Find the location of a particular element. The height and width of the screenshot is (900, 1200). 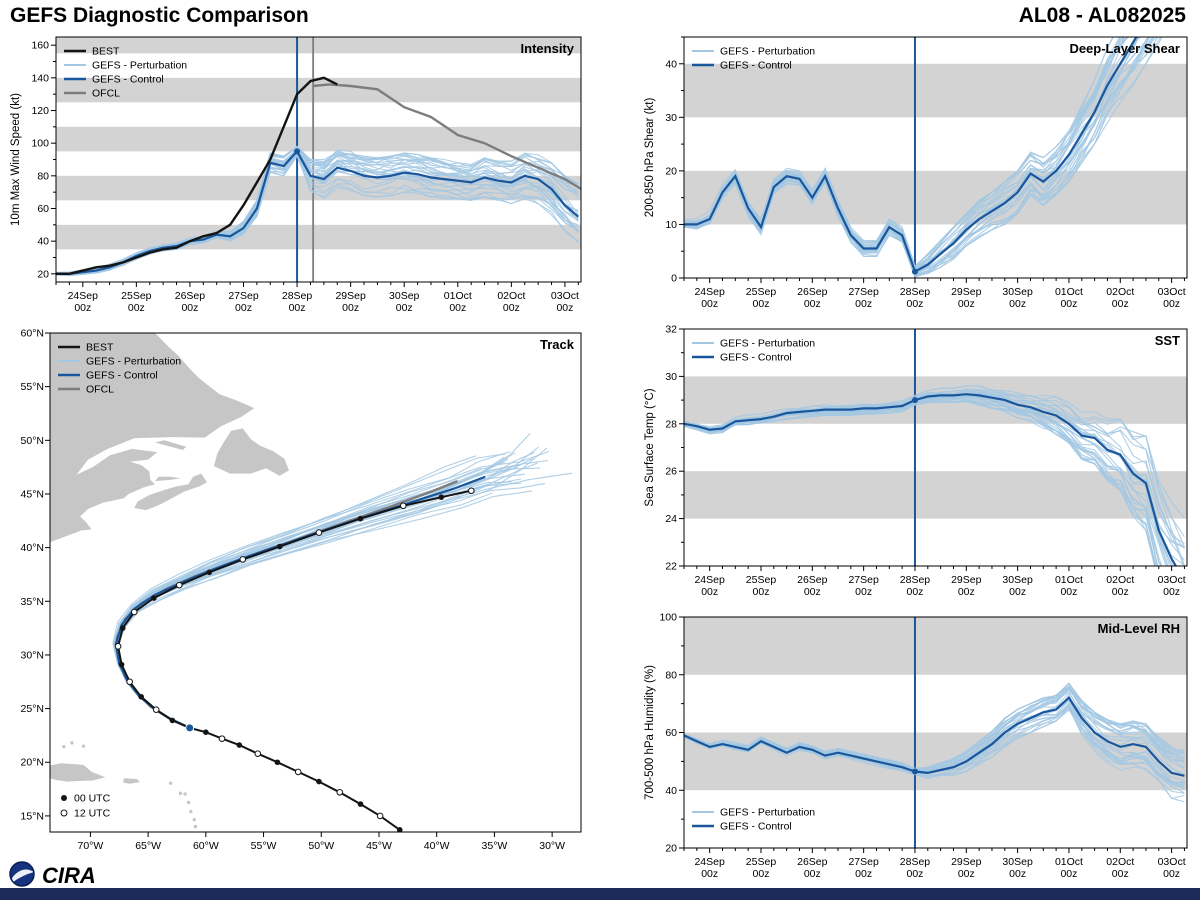

svg-text: 28 is located at coordinates (671, 424).